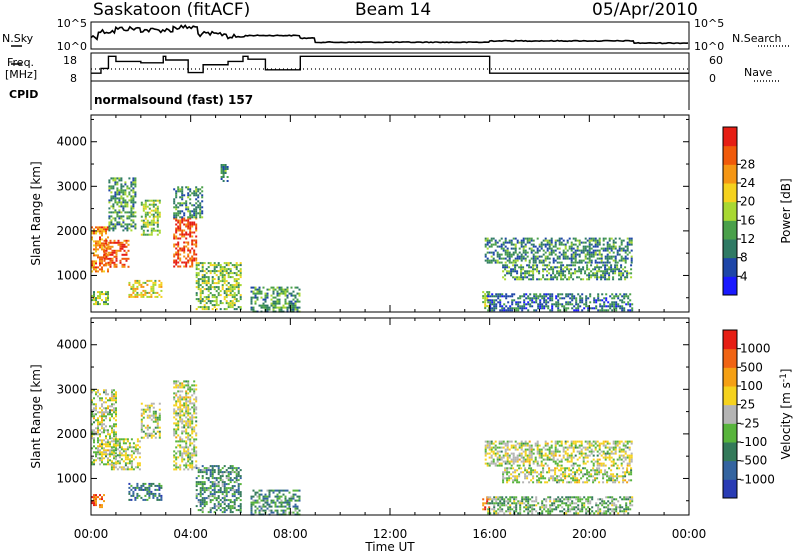  Describe the element at coordinates (712, 78) in the screenshot. I see `nave-tick: 0` at that location.